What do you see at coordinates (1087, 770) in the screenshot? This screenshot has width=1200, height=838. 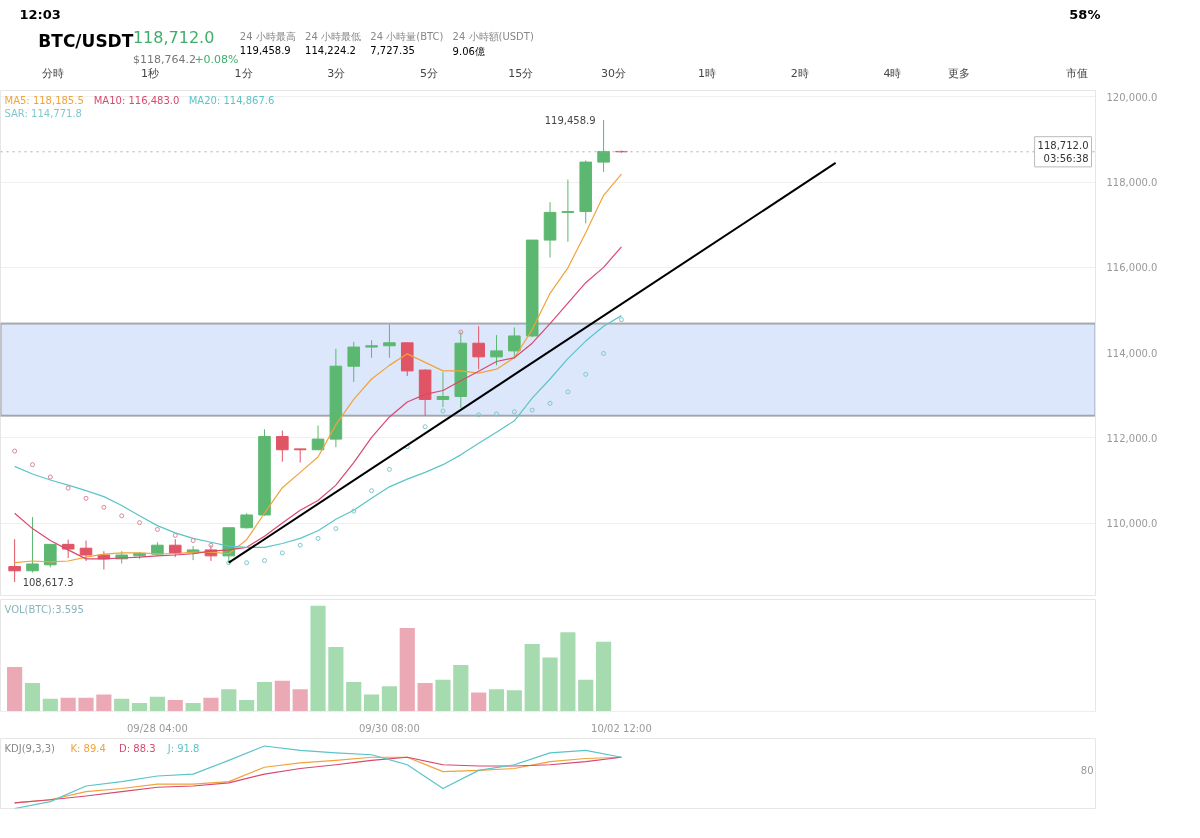 I see `annotation: 80` at bounding box center [1087, 770].